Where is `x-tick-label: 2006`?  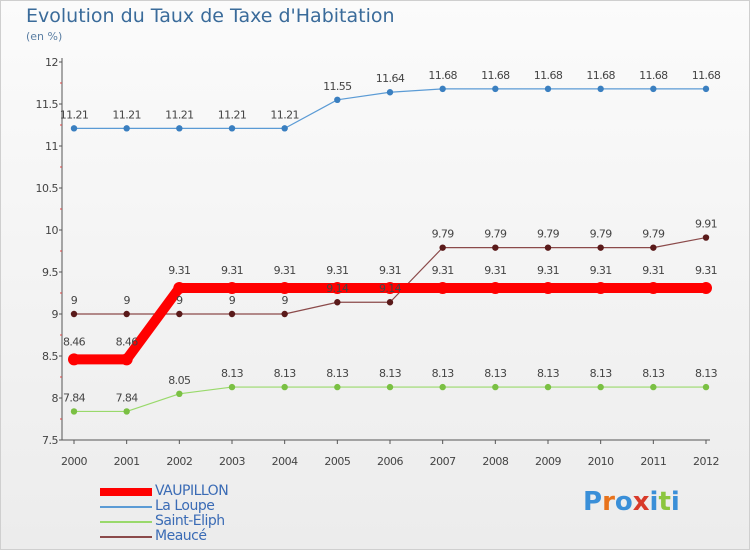
x-tick-label: 2006 is located at coordinates (390, 461).